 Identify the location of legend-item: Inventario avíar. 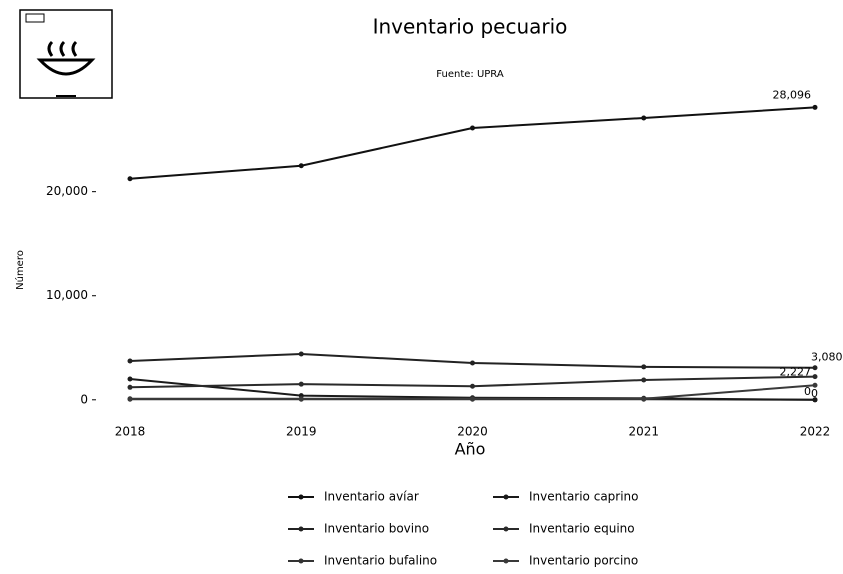
(353, 497).